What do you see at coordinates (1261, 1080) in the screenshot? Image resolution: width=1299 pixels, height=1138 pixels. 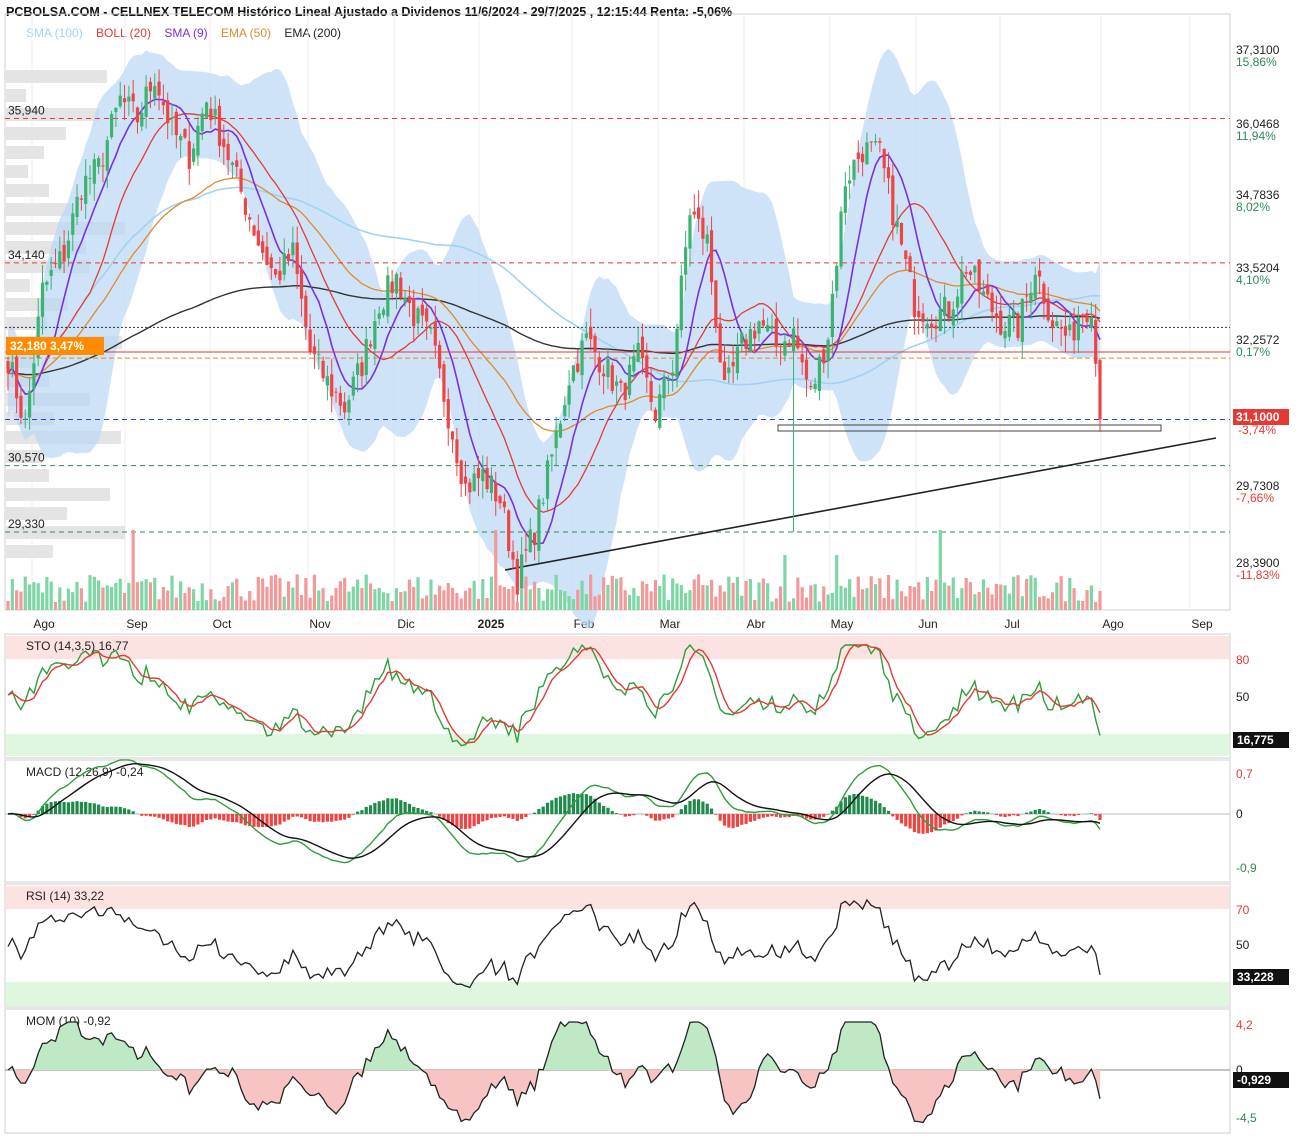 I see `mom-value-tag-bg` at bounding box center [1261, 1080].